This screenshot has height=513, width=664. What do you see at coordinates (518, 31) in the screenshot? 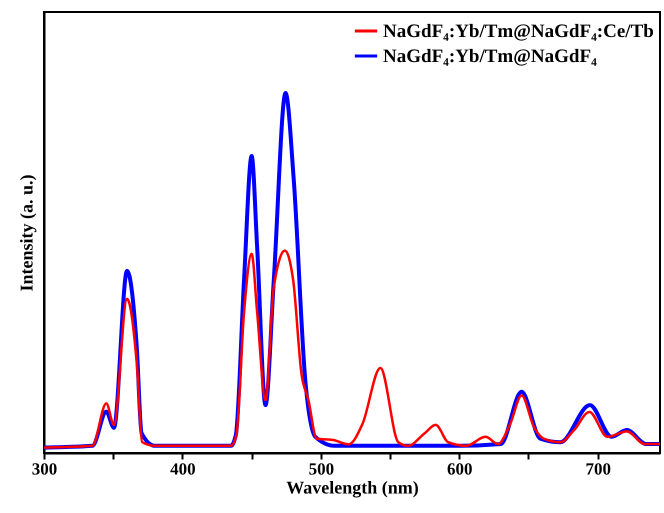
I see `legend-label: NaGdF₄:Yb/Tm@NaGdF₄:Ce/Tb` at bounding box center [518, 31].